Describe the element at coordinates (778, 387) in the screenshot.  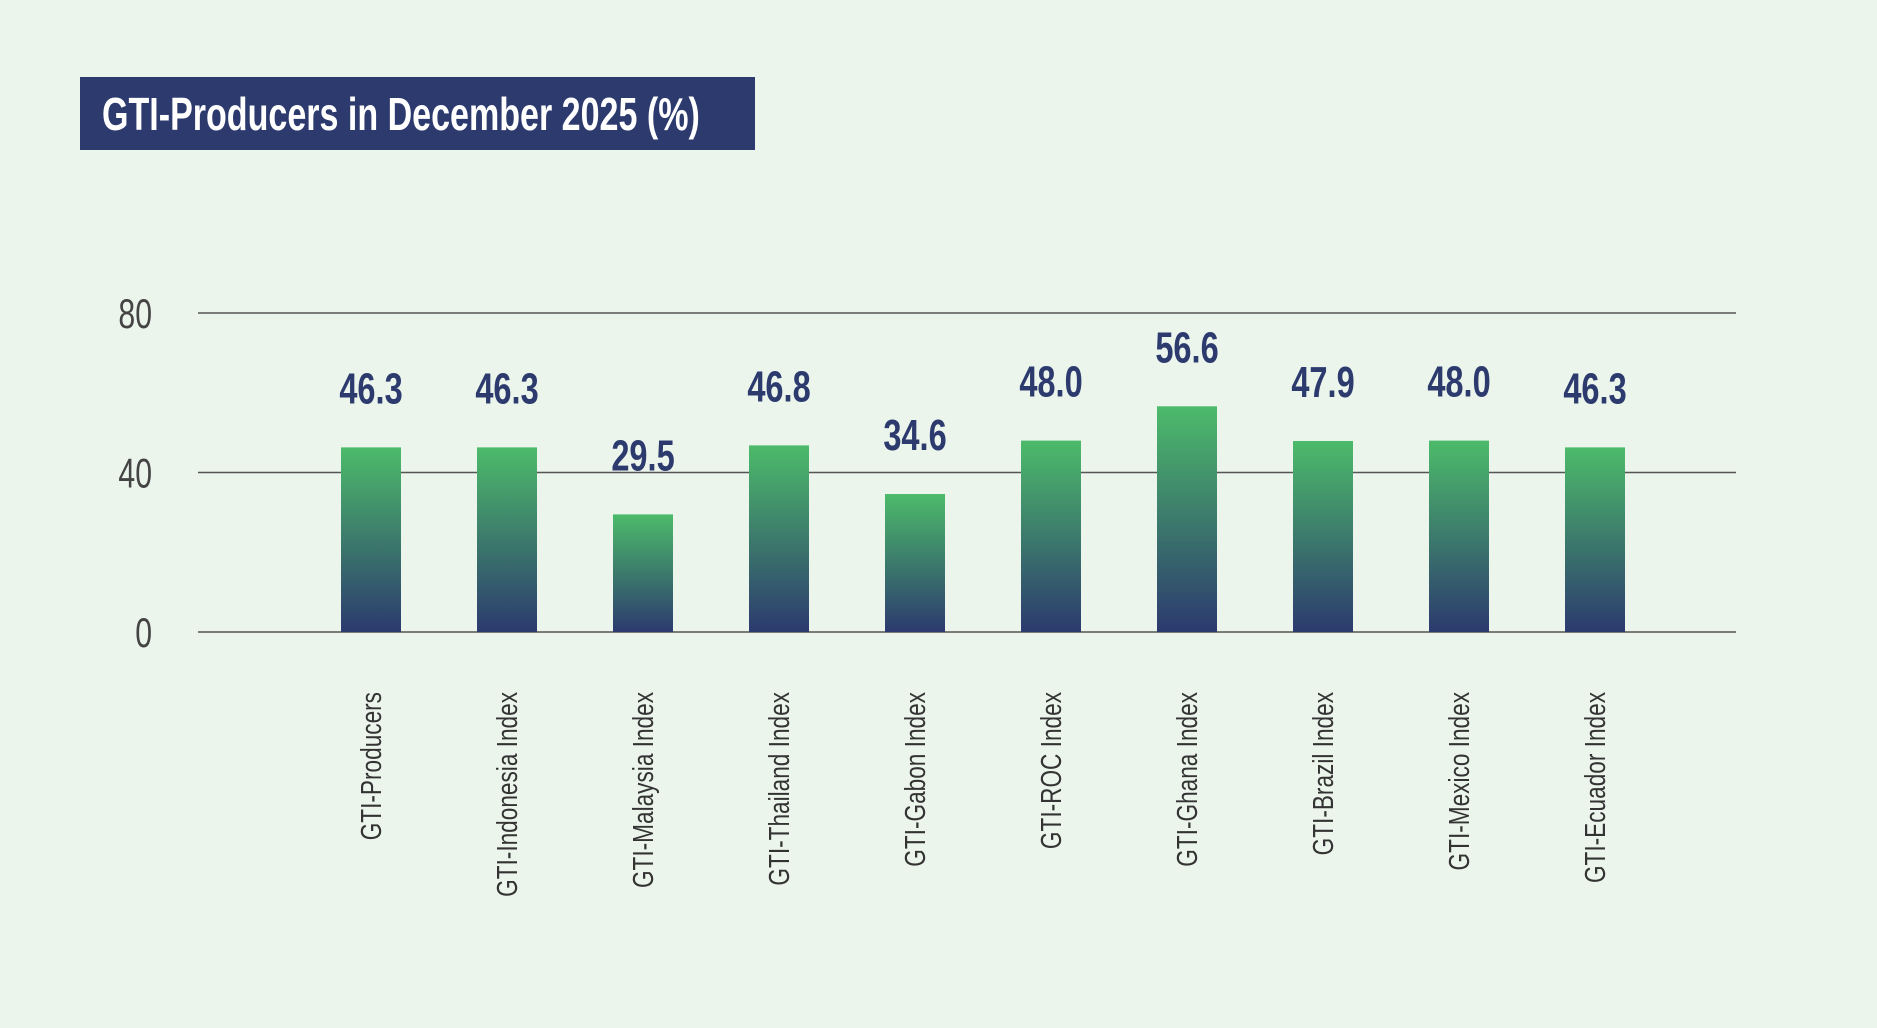
I see `data-label: 46.8` at that location.